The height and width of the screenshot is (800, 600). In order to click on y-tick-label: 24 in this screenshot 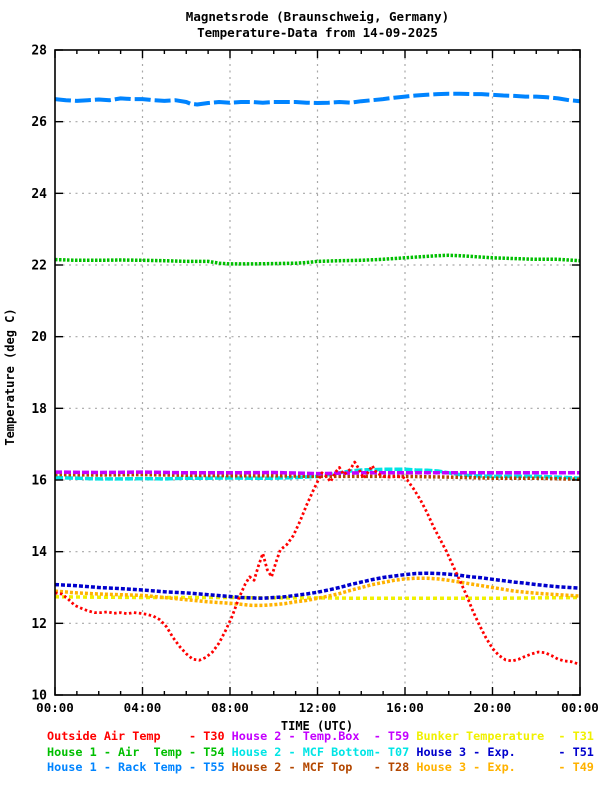, I will do `click(39, 194)`.